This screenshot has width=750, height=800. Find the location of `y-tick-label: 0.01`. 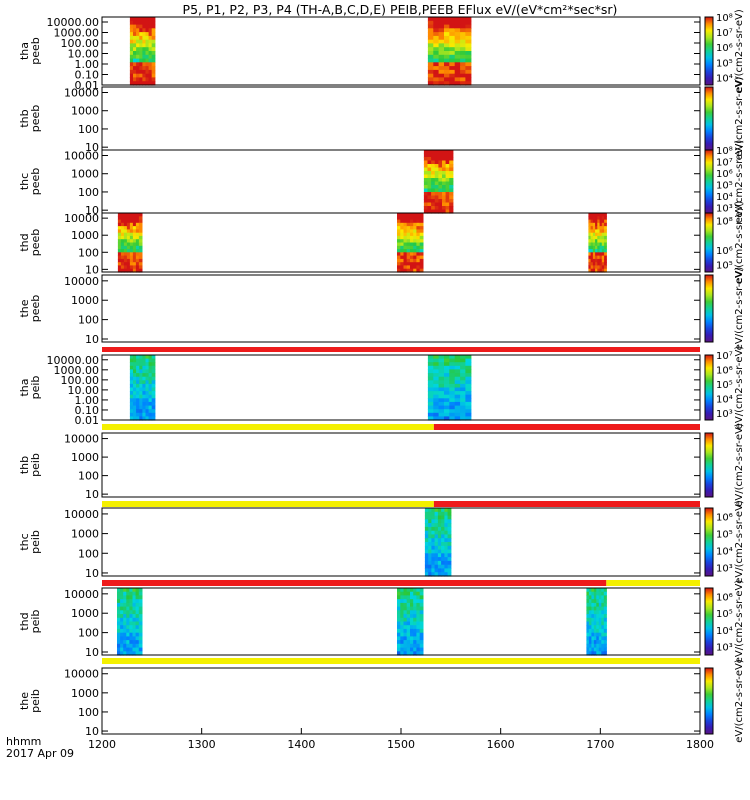

y-tick-label: 0.01 is located at coordinates (87, 85).